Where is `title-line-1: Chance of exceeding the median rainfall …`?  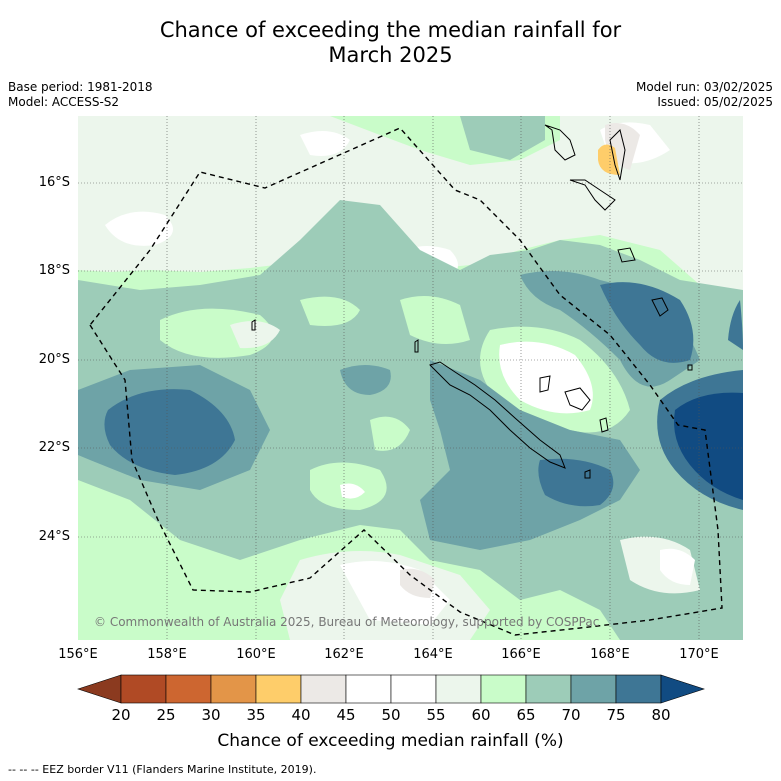
title-line-1: Chance of exceeding the median rainfall … is located at coordinates (390, 30).